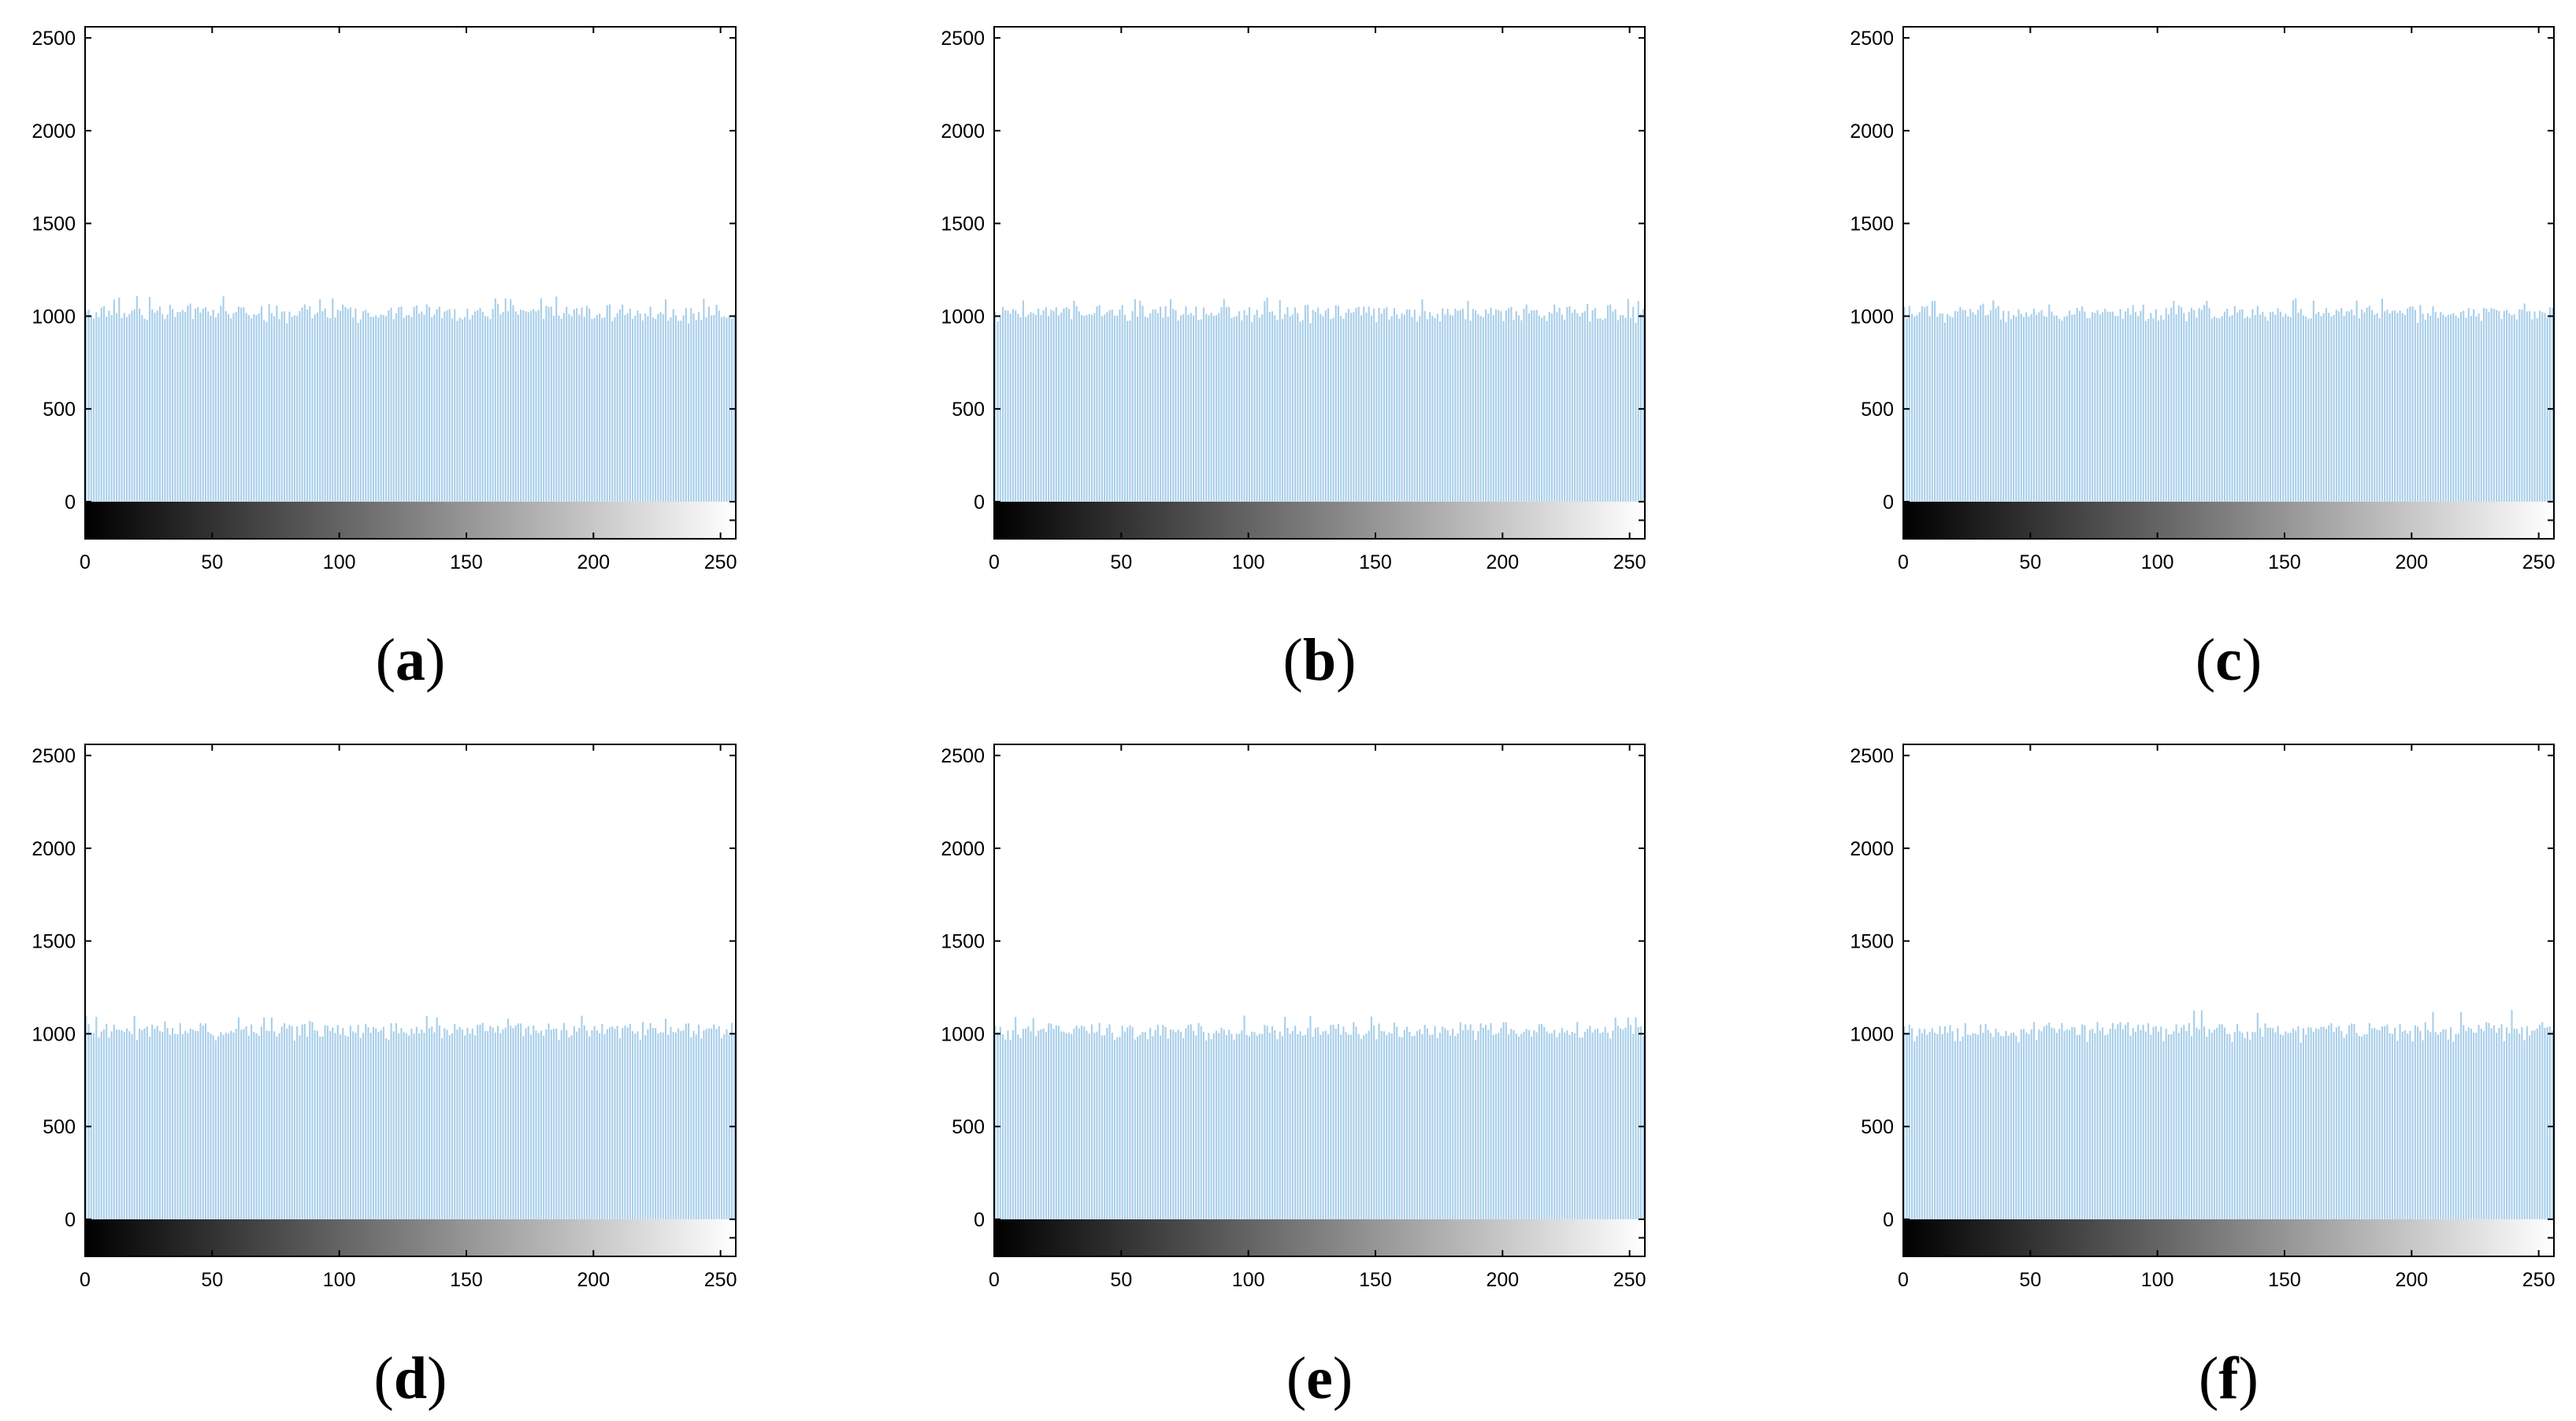  What do you see at coordinates (386, 1020) in the screenshot?
I see `histogram-panel-d: 0 500 1000 1500 2000 2500 0 50 100 150 200 250` at bounding box center [386, 1020].